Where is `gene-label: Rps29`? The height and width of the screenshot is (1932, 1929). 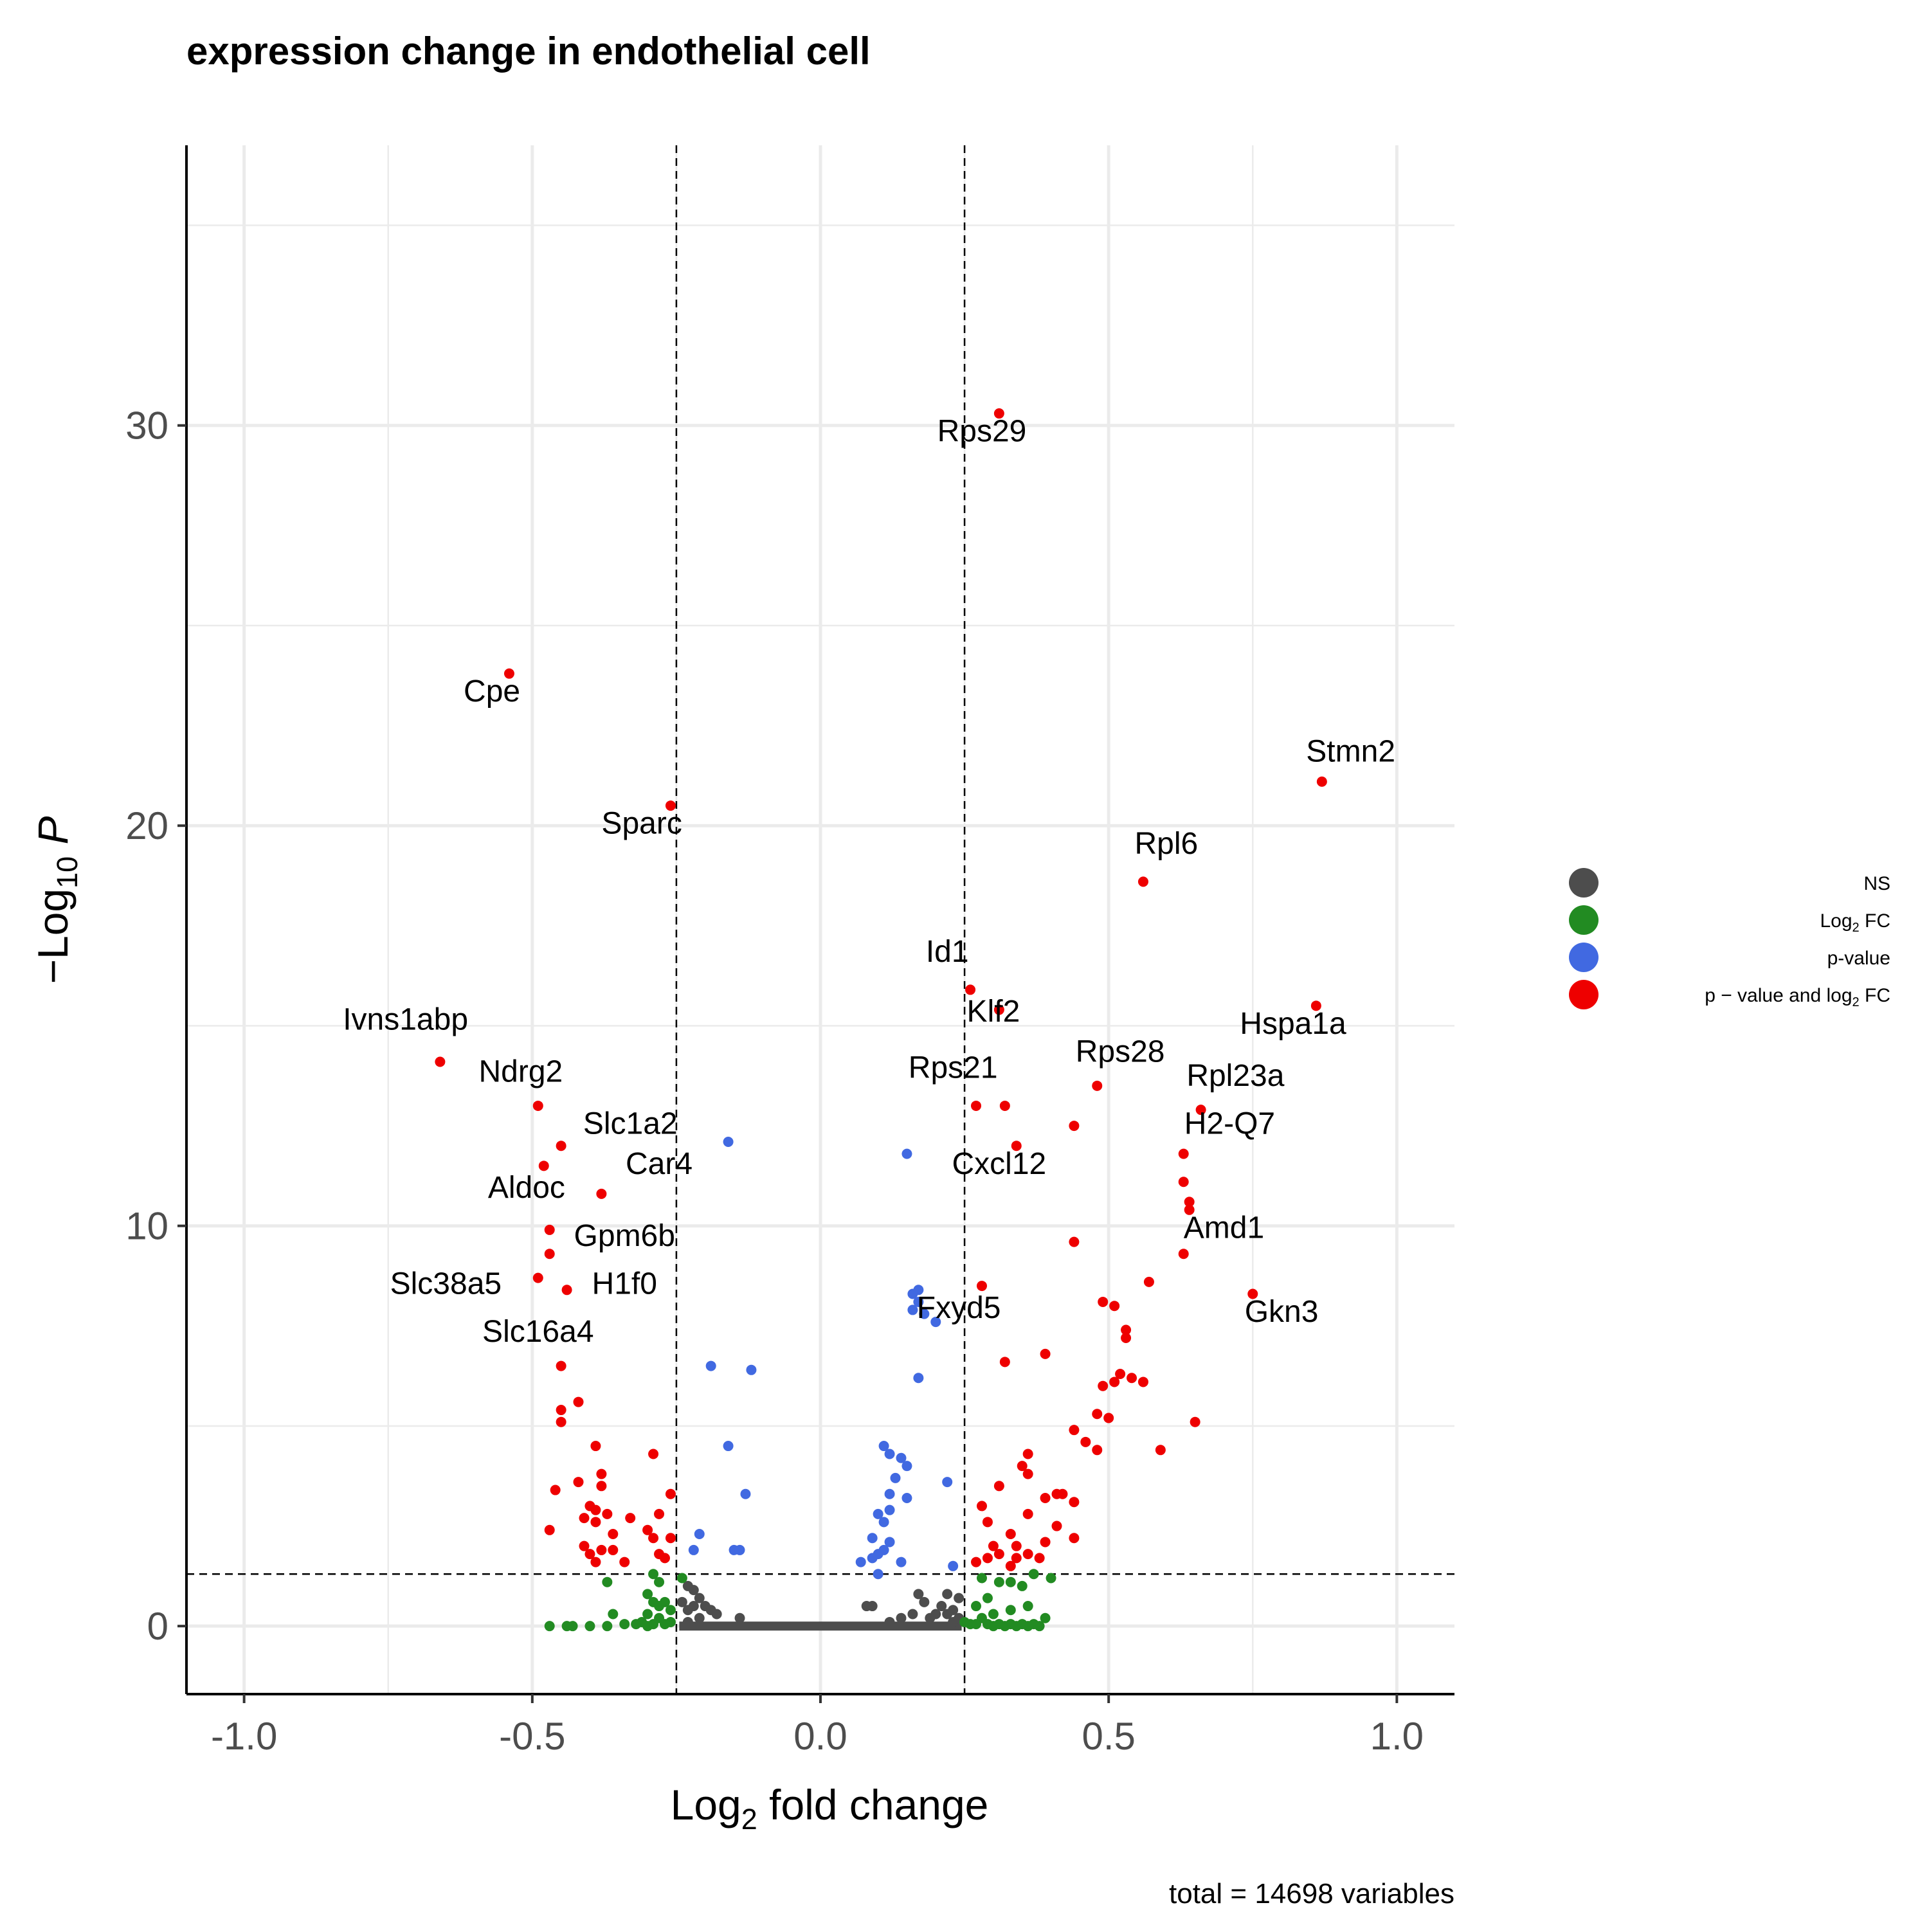 gene-label: Rps29 is located at coordinates (982, 432).